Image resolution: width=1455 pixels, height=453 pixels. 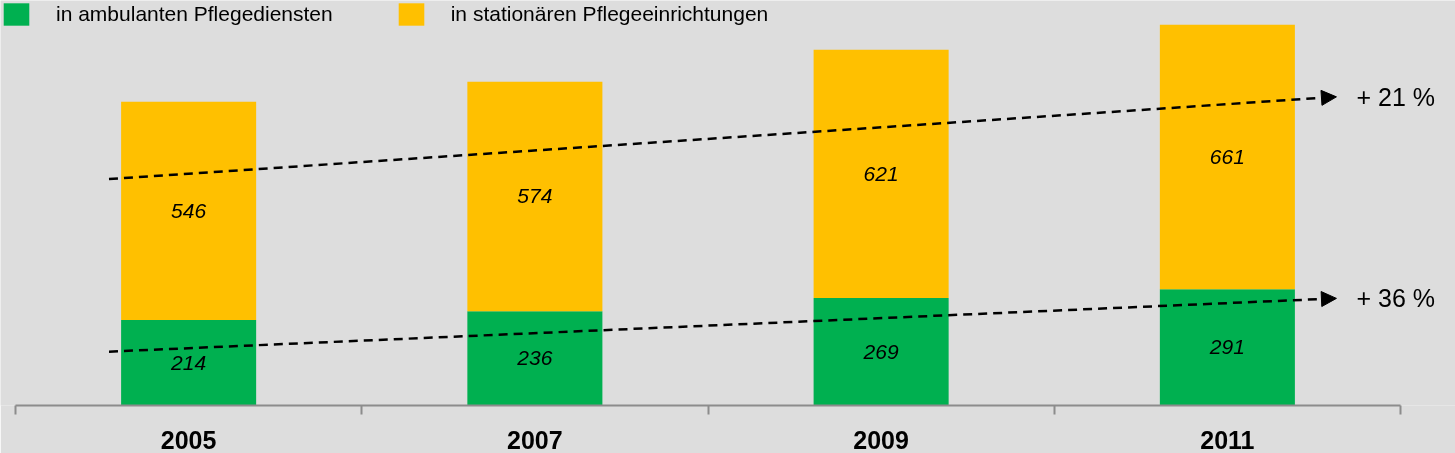 I want to click on data-label: 621, so click(x=881, y=173).